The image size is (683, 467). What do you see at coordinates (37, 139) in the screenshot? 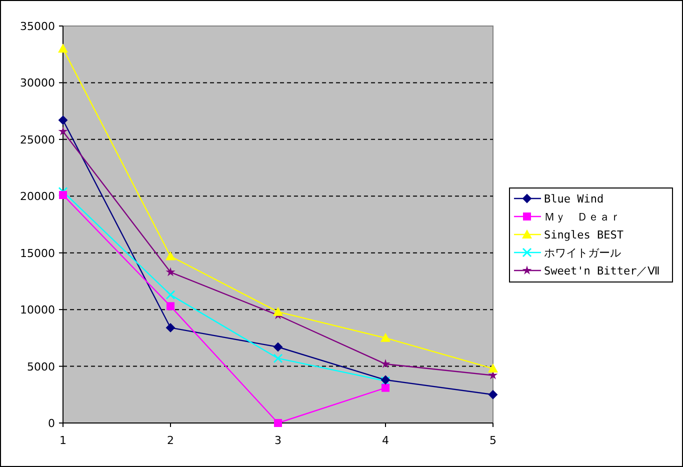
I see `y-tick-label: 25000` at bounding box center [37, 139].